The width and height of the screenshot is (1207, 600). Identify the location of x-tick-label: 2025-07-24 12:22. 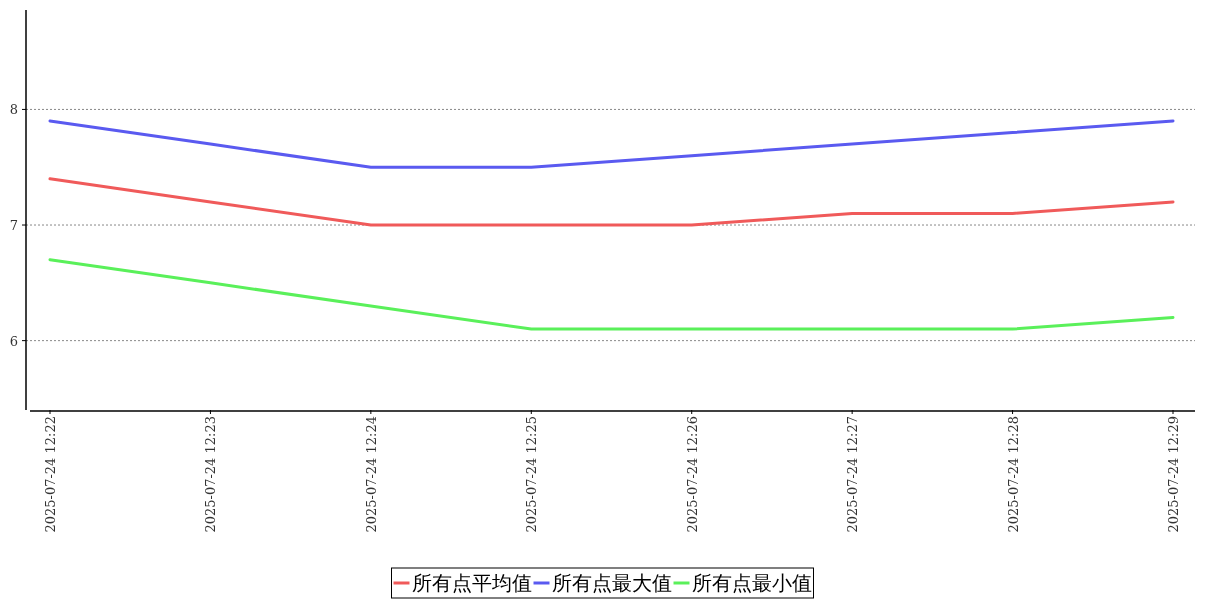
(50, 474).